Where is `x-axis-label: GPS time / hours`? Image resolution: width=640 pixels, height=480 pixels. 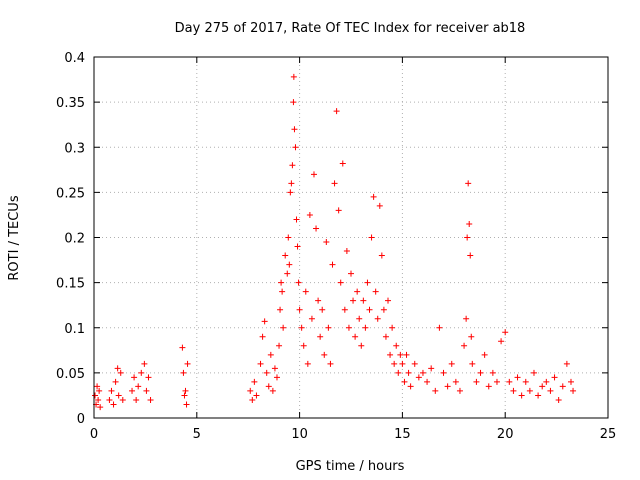
x-axis-label: GPS time / hours is located at coordinates (350, 466).